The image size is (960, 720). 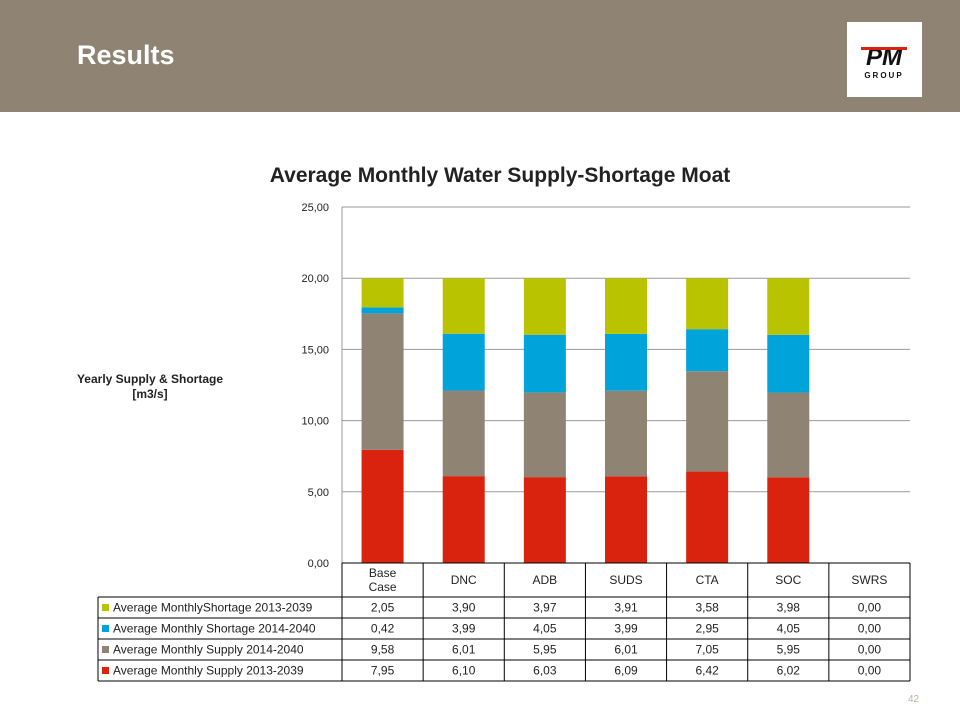 I want to click on data-table-value: 6,42, so click(x=707, y=671).